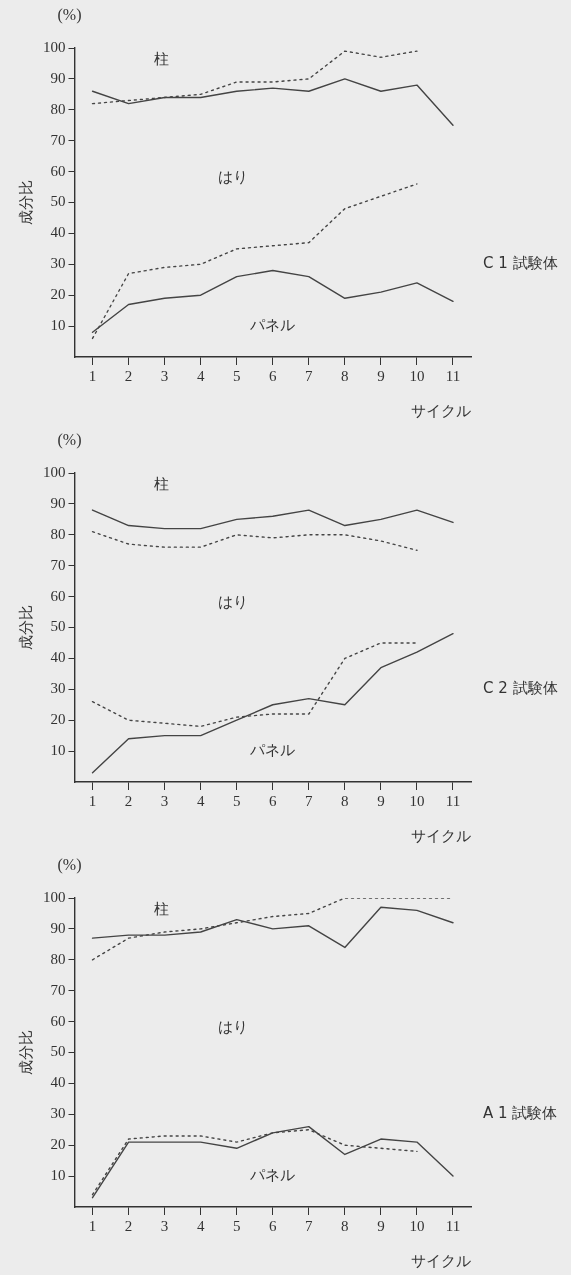  What do you see at coordinates (520, 263) in the screenshot?
I see `text: C 1 試験体` at bounding box center [520, 263].